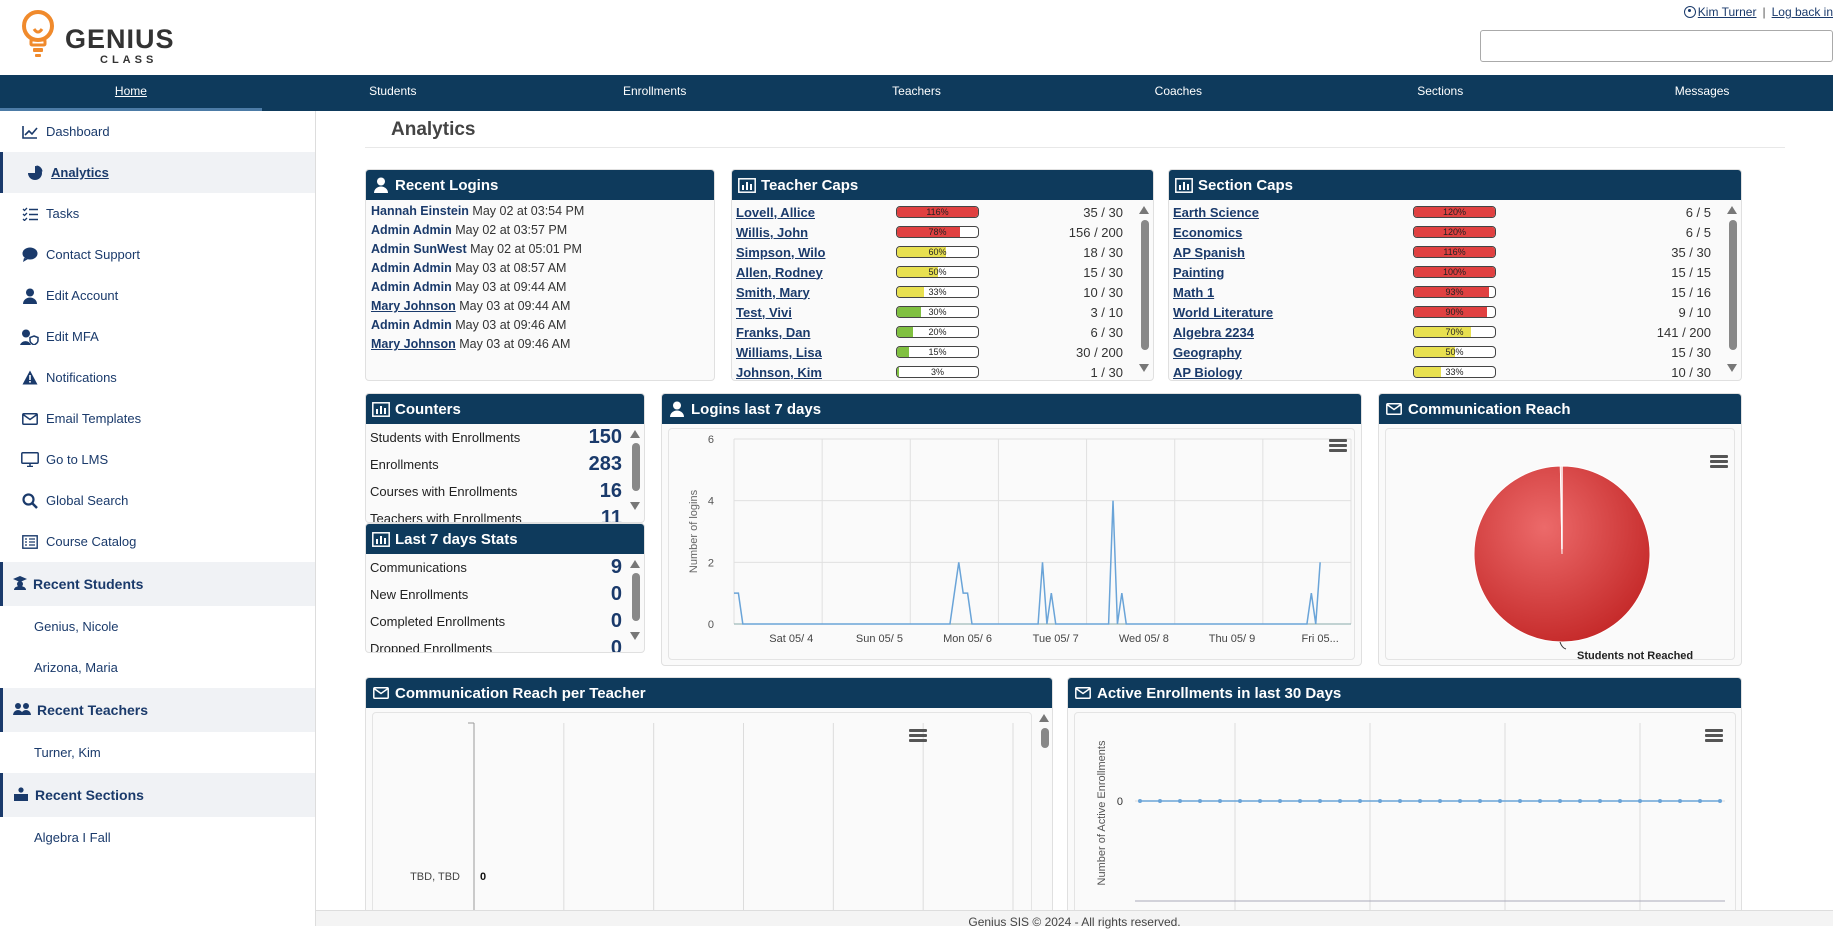 Image resolution: width=1833 pixels, height=933 pixels. I want to click on cap-name-link: Algebra 2234, so click(1213, 332).